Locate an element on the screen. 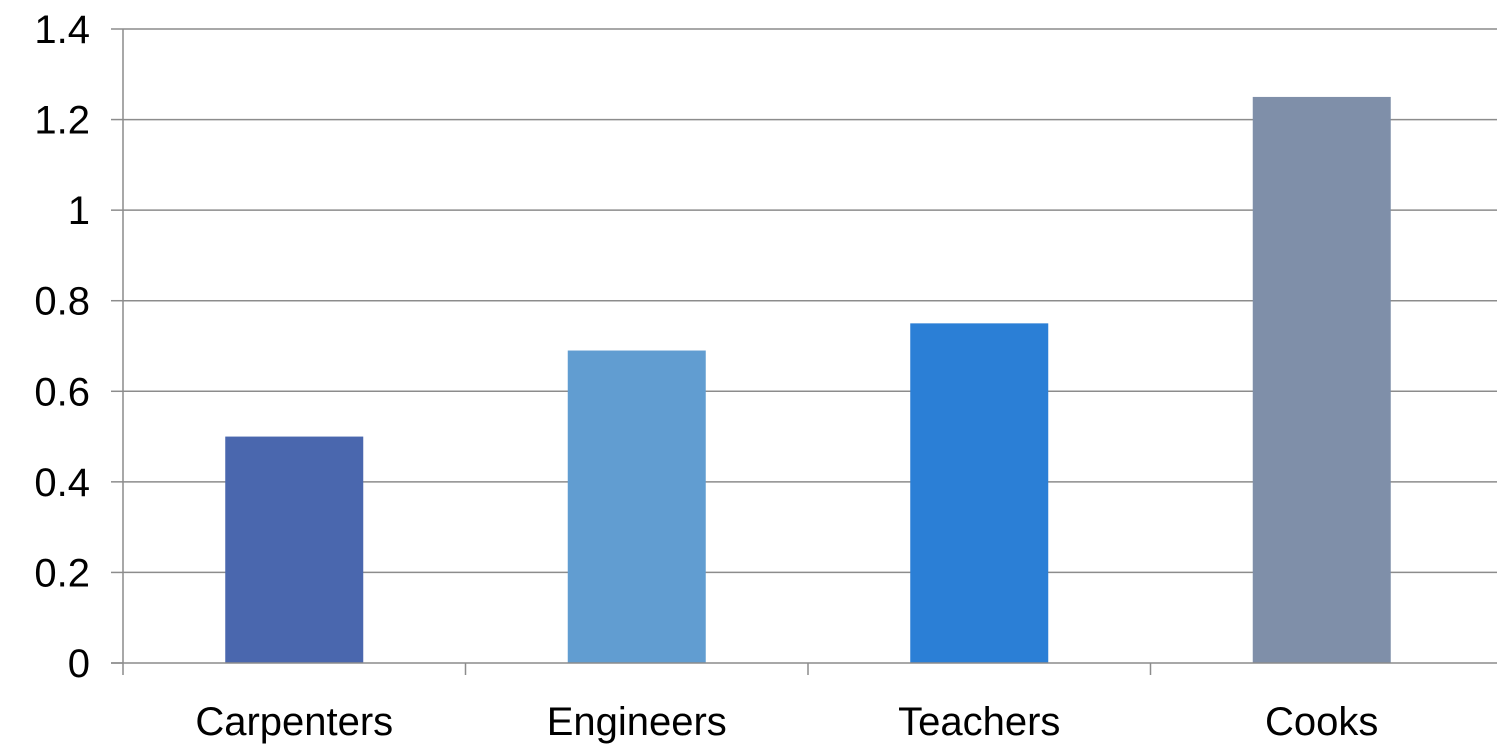 Image resolution: width=1497 pixels, height=745 pixels. bar-cooks is located at coordinates (1321, 379).